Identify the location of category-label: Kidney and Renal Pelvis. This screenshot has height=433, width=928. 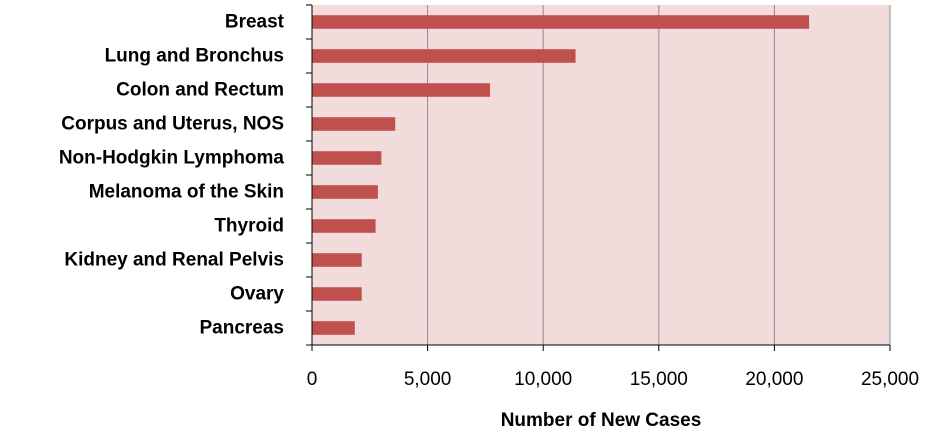
(174, 260).